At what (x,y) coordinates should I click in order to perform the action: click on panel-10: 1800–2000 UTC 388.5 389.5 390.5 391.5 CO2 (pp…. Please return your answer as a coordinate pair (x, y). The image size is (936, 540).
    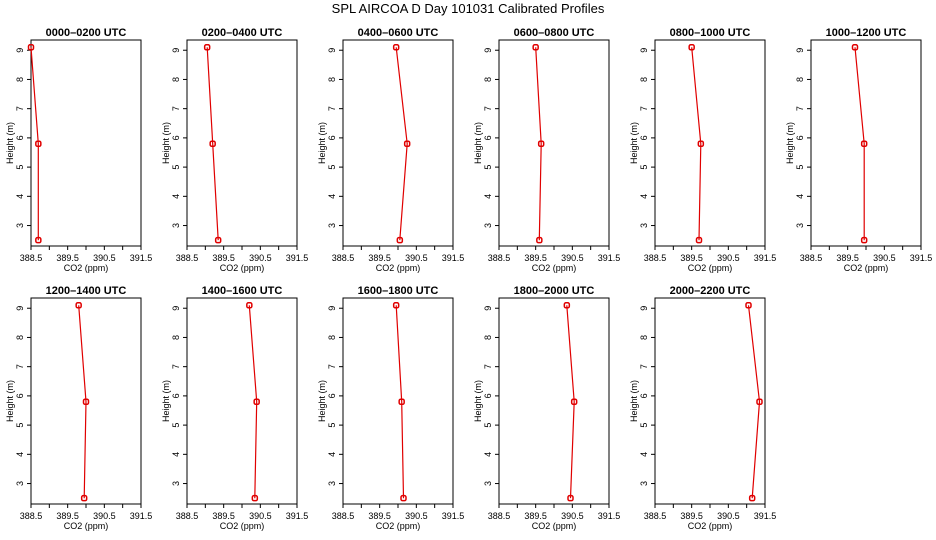
    Looking at the image, I should click on (546, 408).